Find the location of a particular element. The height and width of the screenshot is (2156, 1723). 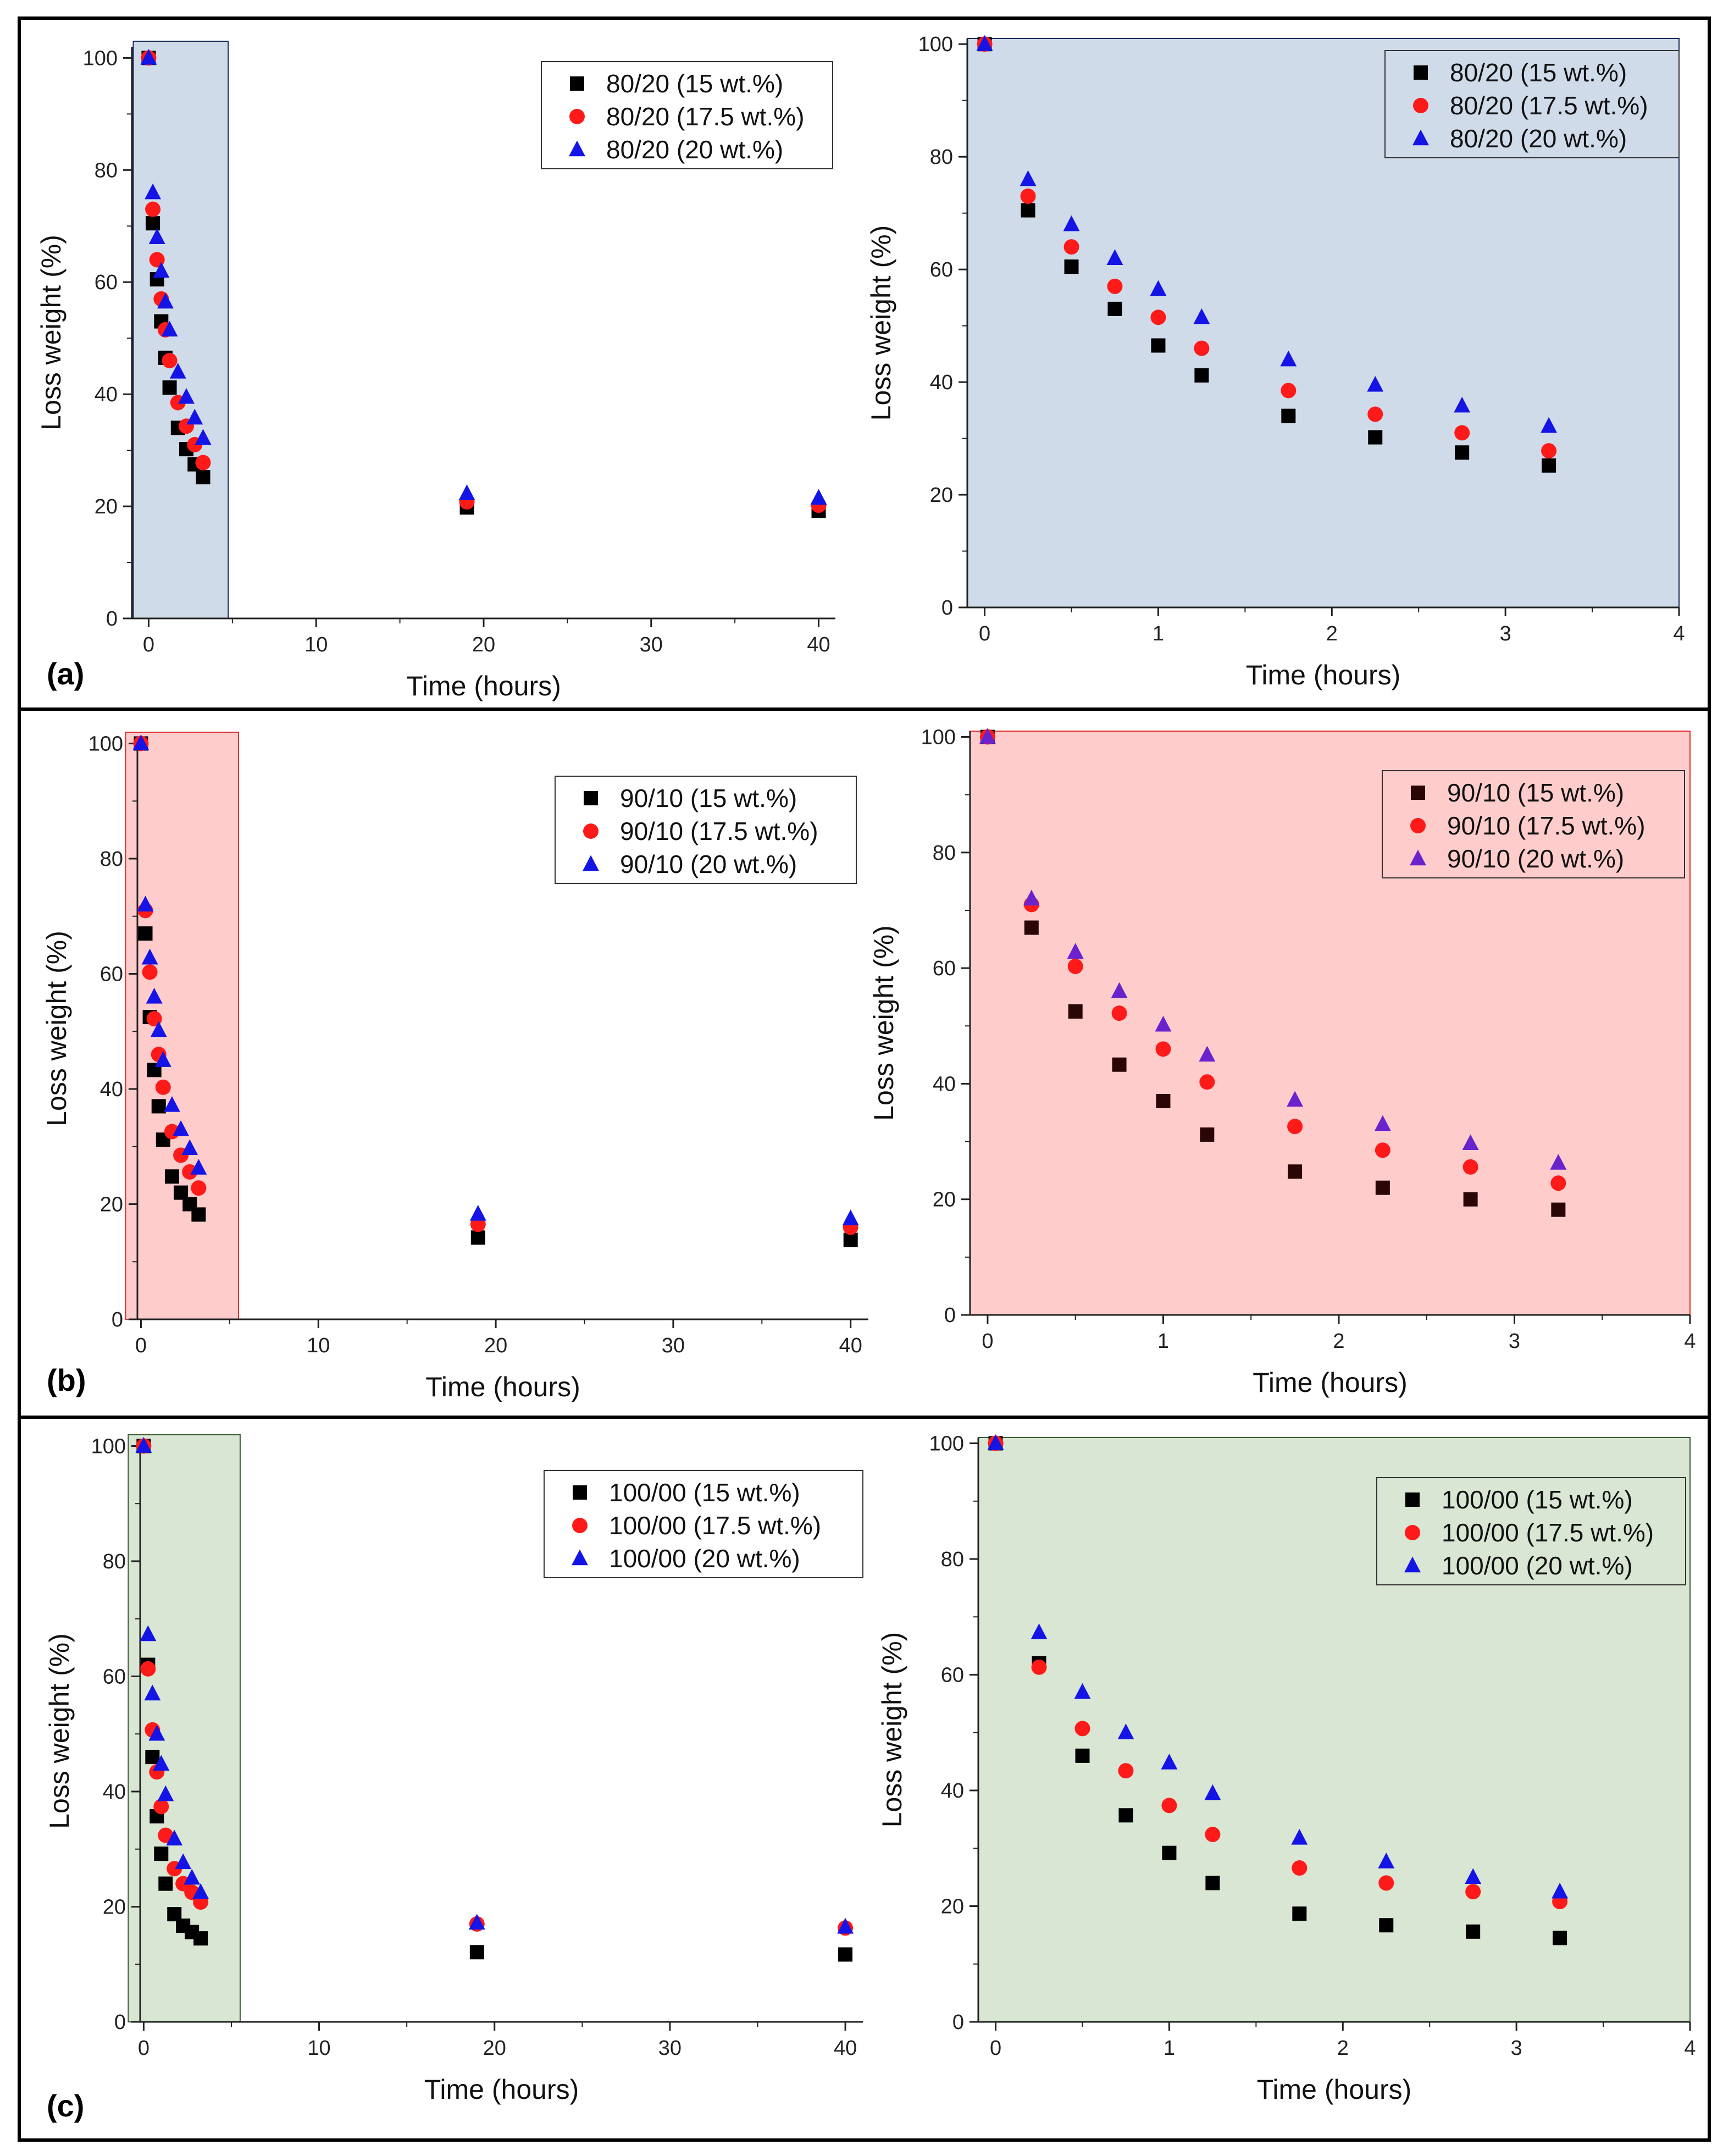

legend-entry-label: 80/20 (20 wt.%) is located at coordinates (1539, 138).